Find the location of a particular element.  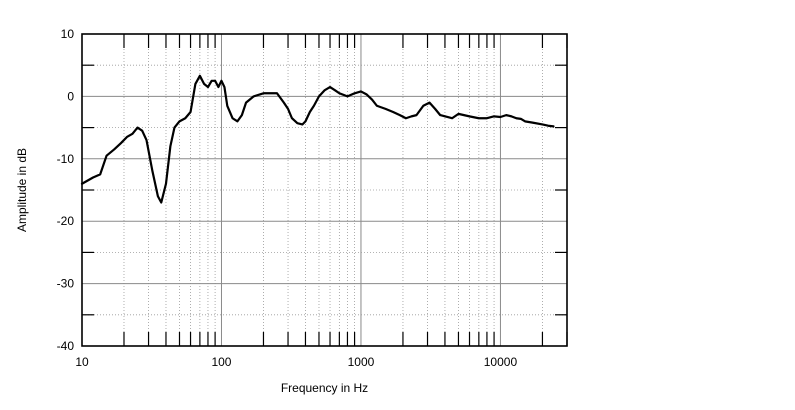

y-tick-label: -30 is located at coordinates (66, 284).